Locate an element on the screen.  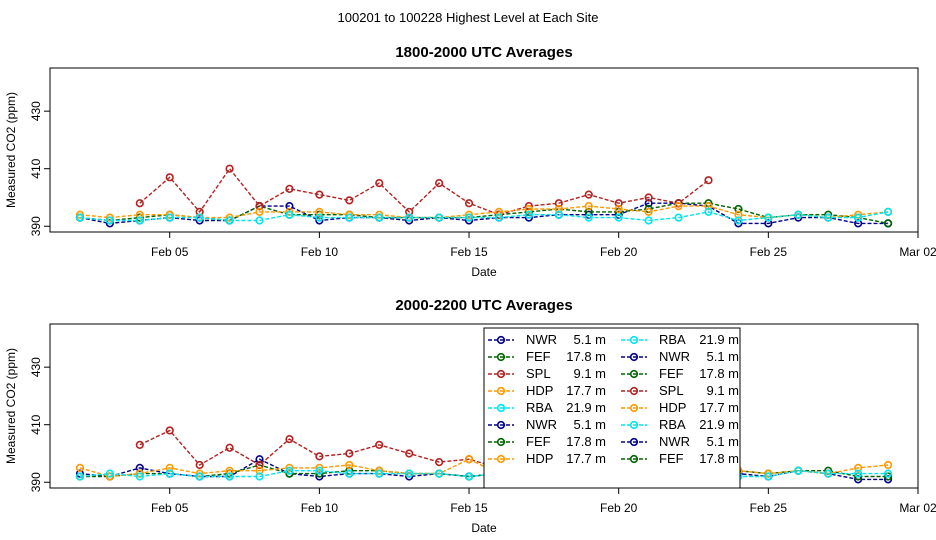
legend-entry: HDP 17.7 m is located at coordinates (680, 407).